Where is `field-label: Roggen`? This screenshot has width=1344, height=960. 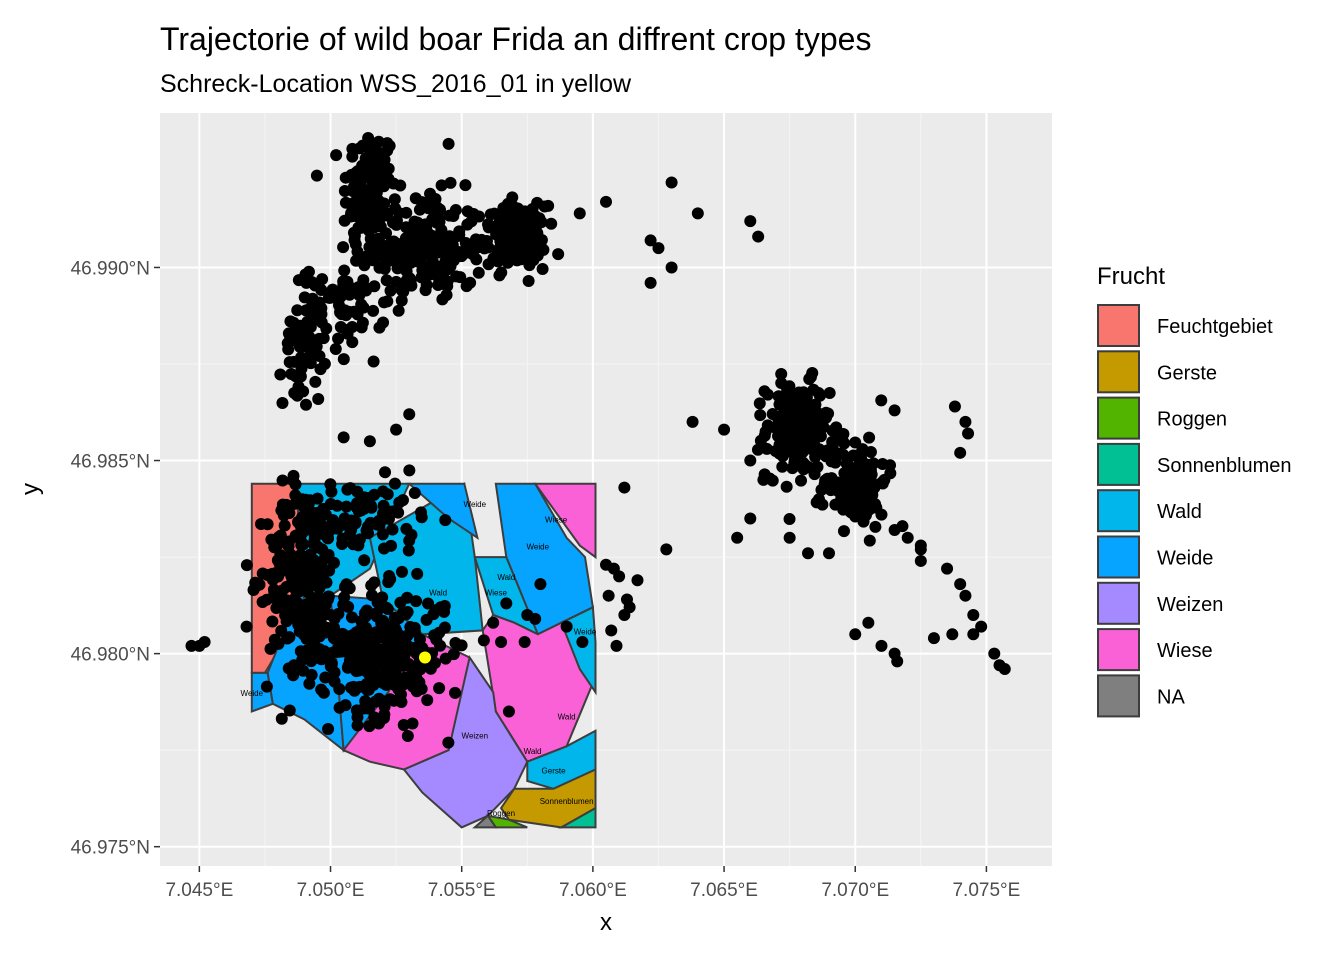
field-label: Roggen is located at coordinates (501, 813).